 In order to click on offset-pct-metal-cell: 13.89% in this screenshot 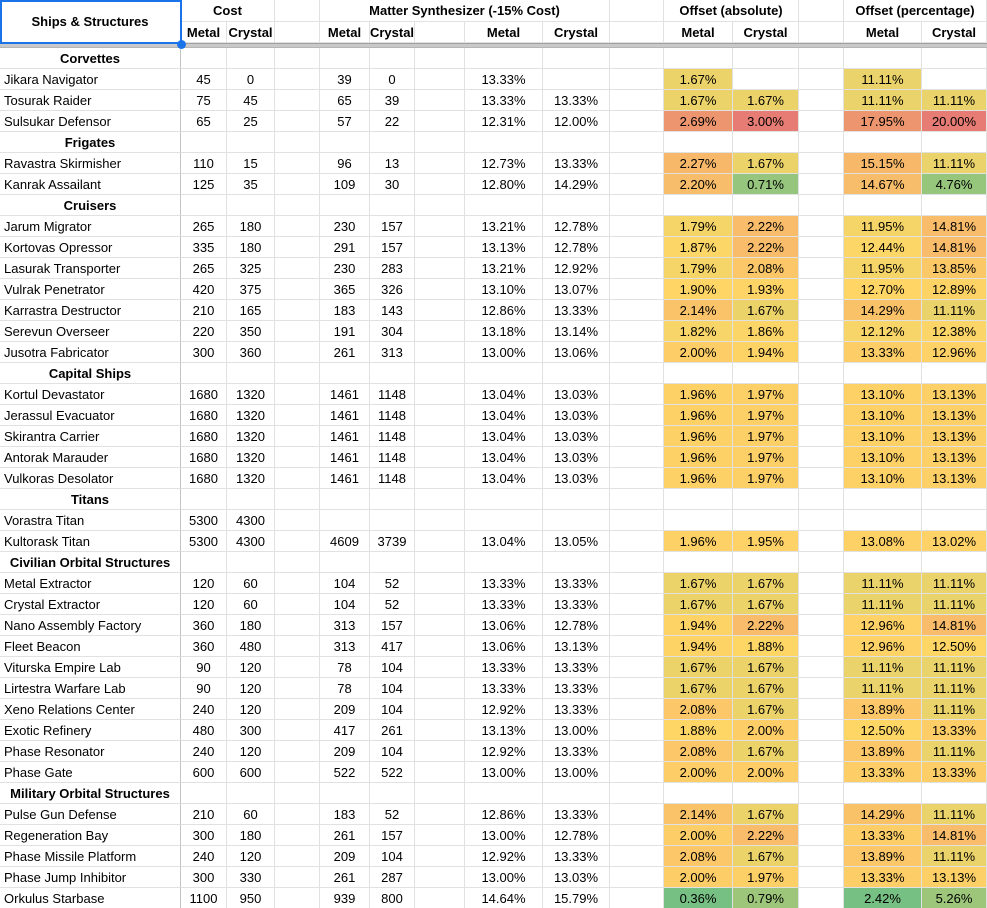, I will do `click(883, 709)`.